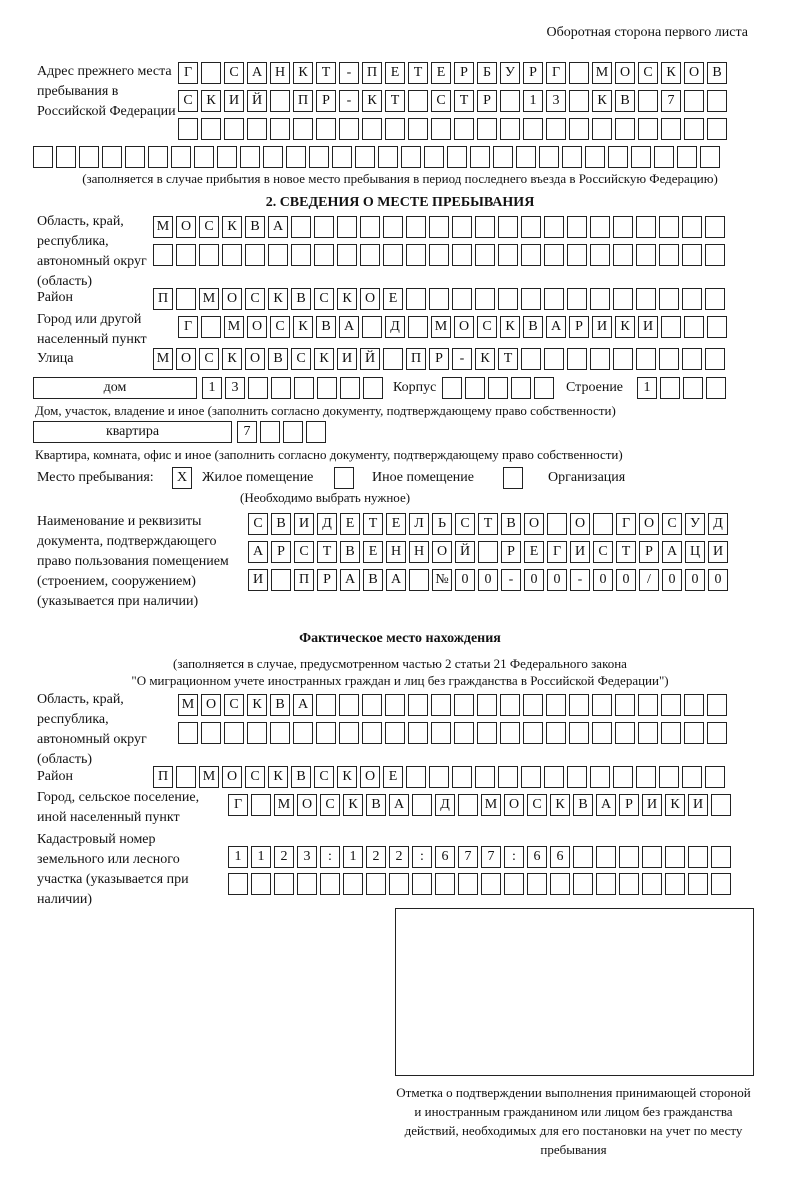 The height and width of the screenshot is (1180, 800). I want to click on char-cell: Л, so click(419, 524).